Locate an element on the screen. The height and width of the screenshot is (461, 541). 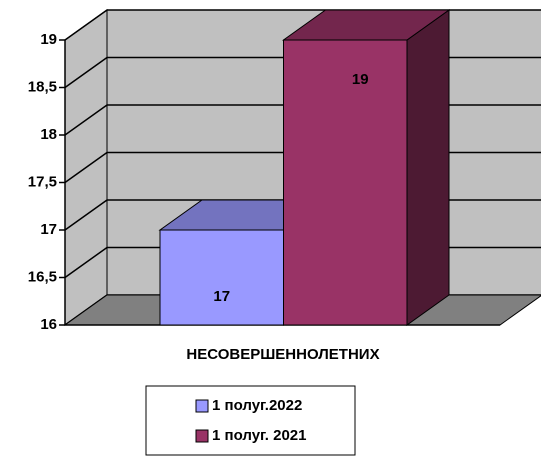
y-tick-label: 16,5 is located at coordinates (42, 276).